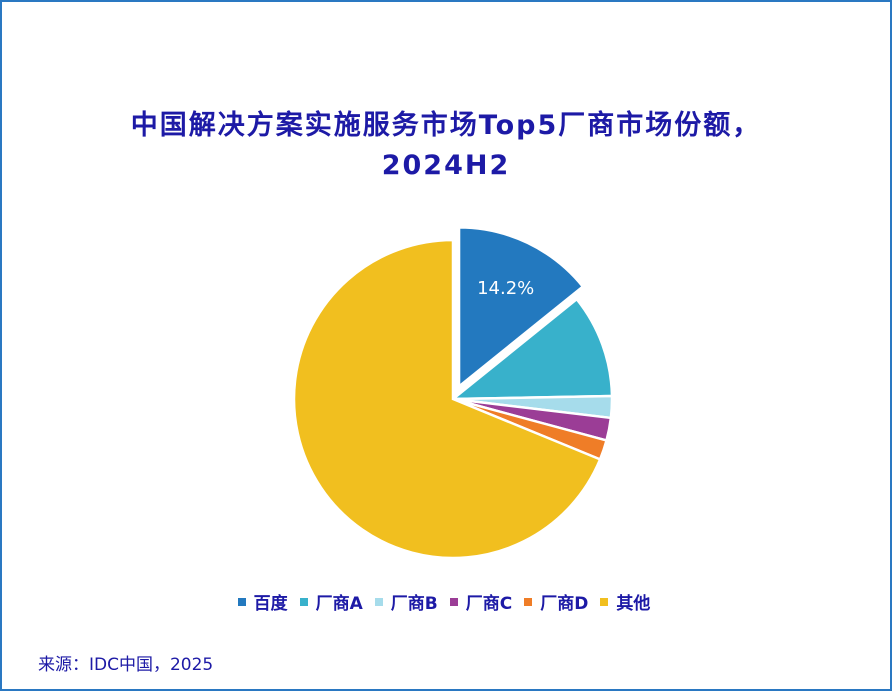 This screenshot has height=691, width=892. I want to click on legend-item-2: 厂商B, so click(406, 601).